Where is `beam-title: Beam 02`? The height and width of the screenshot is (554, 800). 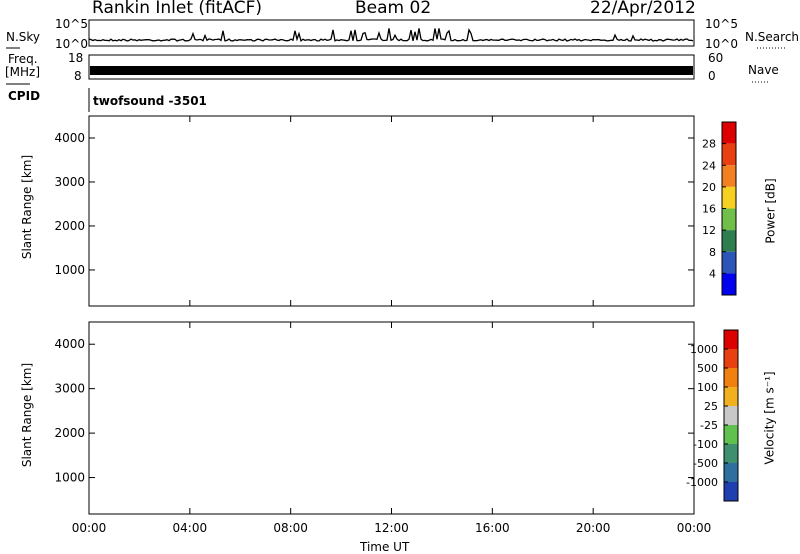
beam-title: Beam 02 is located at coordinates (393, 9).